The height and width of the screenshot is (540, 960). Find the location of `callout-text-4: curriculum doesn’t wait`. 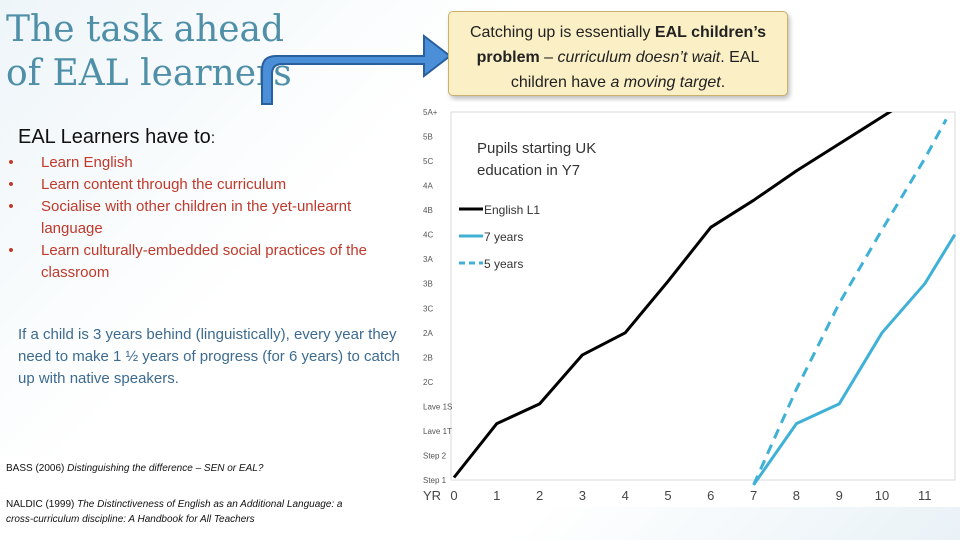

callout-text-4: curriculum doesn’t wait is located at coordinates (639, 57).